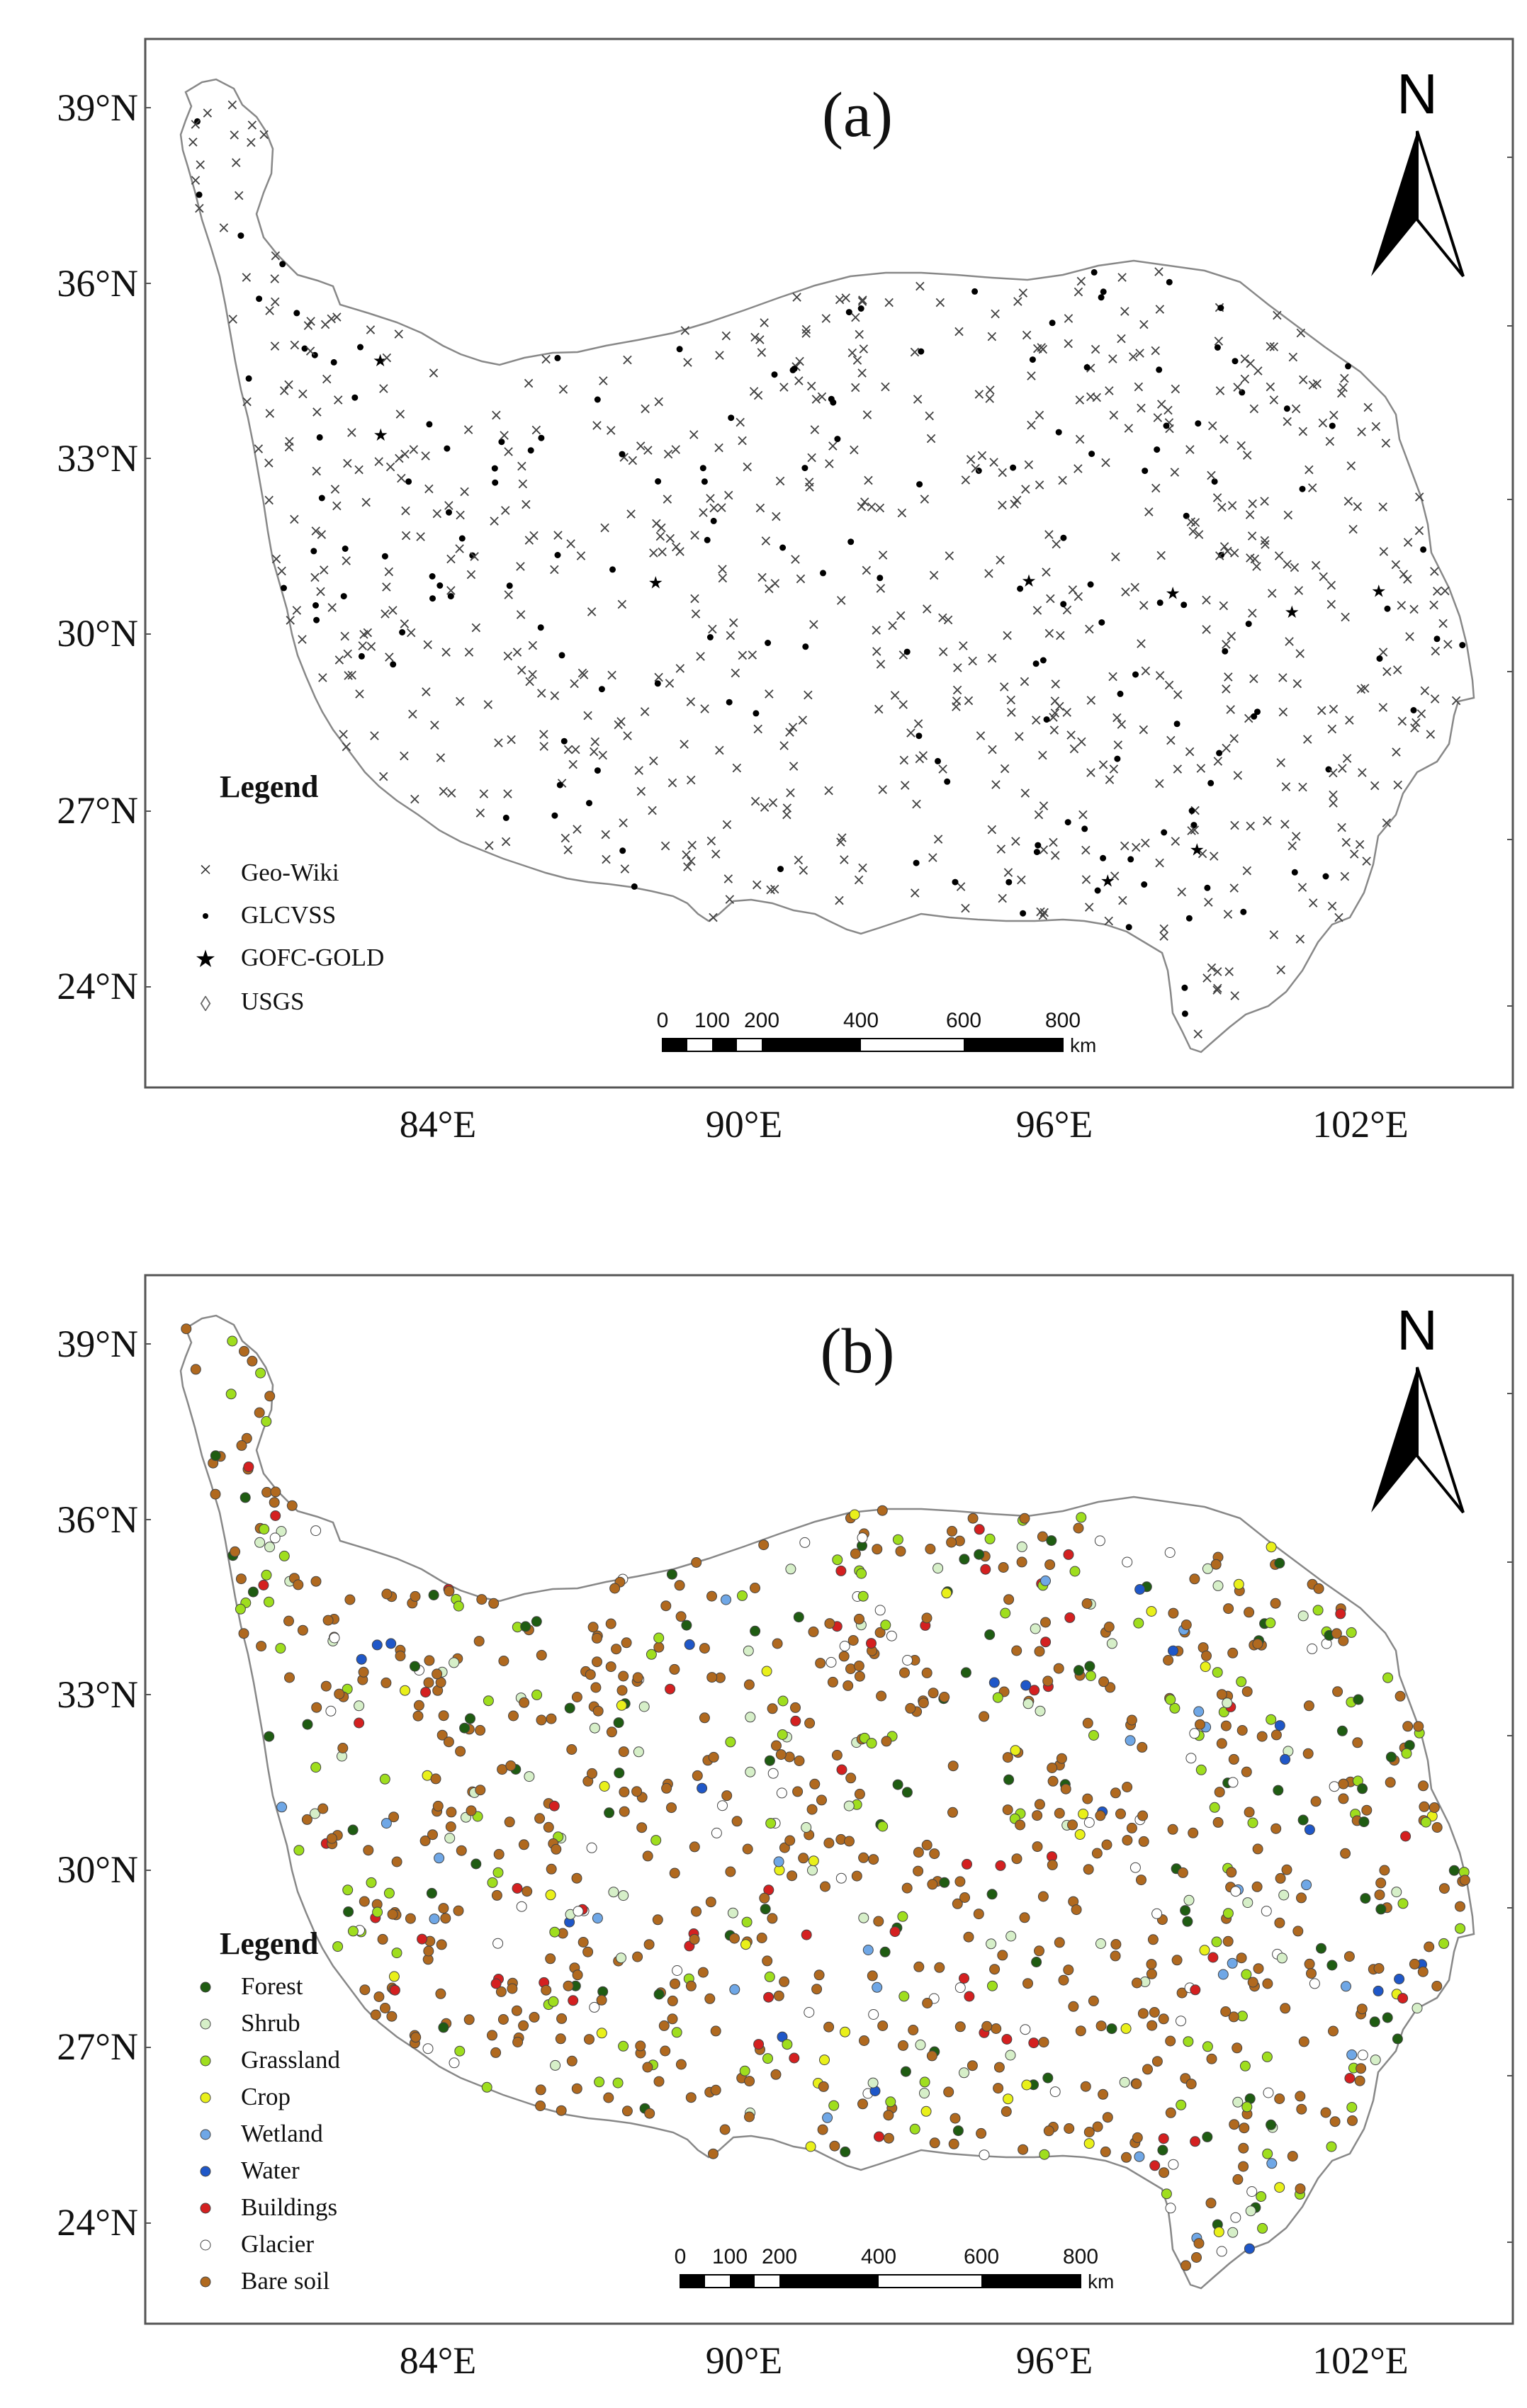 This screenshot has width=1527, height=2408. Describe the element at coordinates (1054, 2360) in the screenshot. I see `lon-label: 96°E` at that location.